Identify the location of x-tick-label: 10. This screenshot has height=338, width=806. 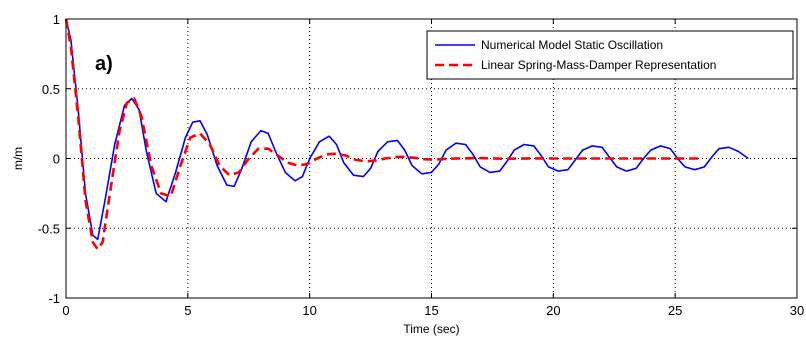
(309, 310).